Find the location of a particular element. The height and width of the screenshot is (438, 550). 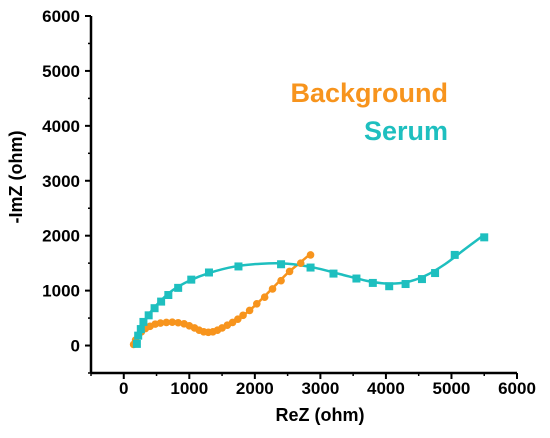

y-axis-title: -ImZ (ohm) is located at coordinates (16, 177).